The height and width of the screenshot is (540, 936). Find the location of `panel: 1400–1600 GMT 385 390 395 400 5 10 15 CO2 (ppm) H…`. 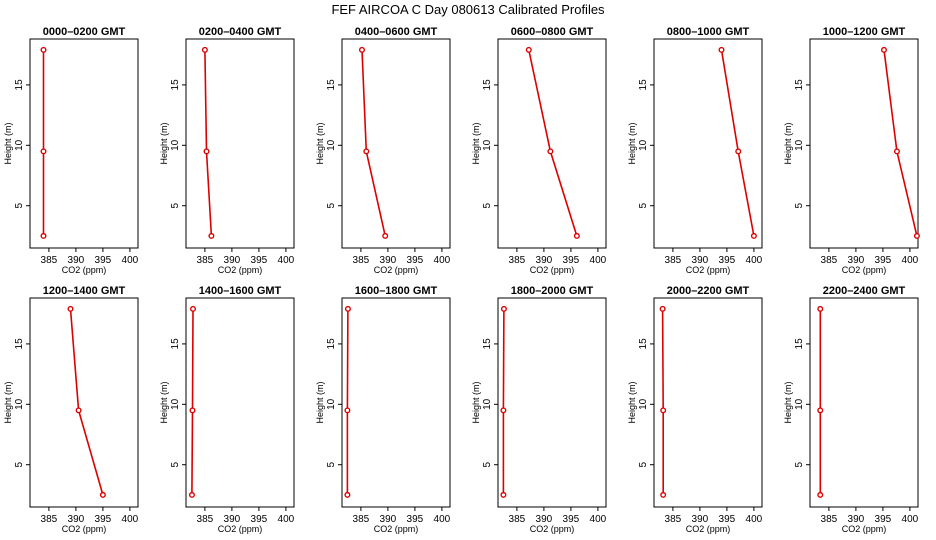

panel: 1400–1600 GMT 385 390 395 400 5 10 15 CO2 (ppm) H… is located at coordinates (227, 409).